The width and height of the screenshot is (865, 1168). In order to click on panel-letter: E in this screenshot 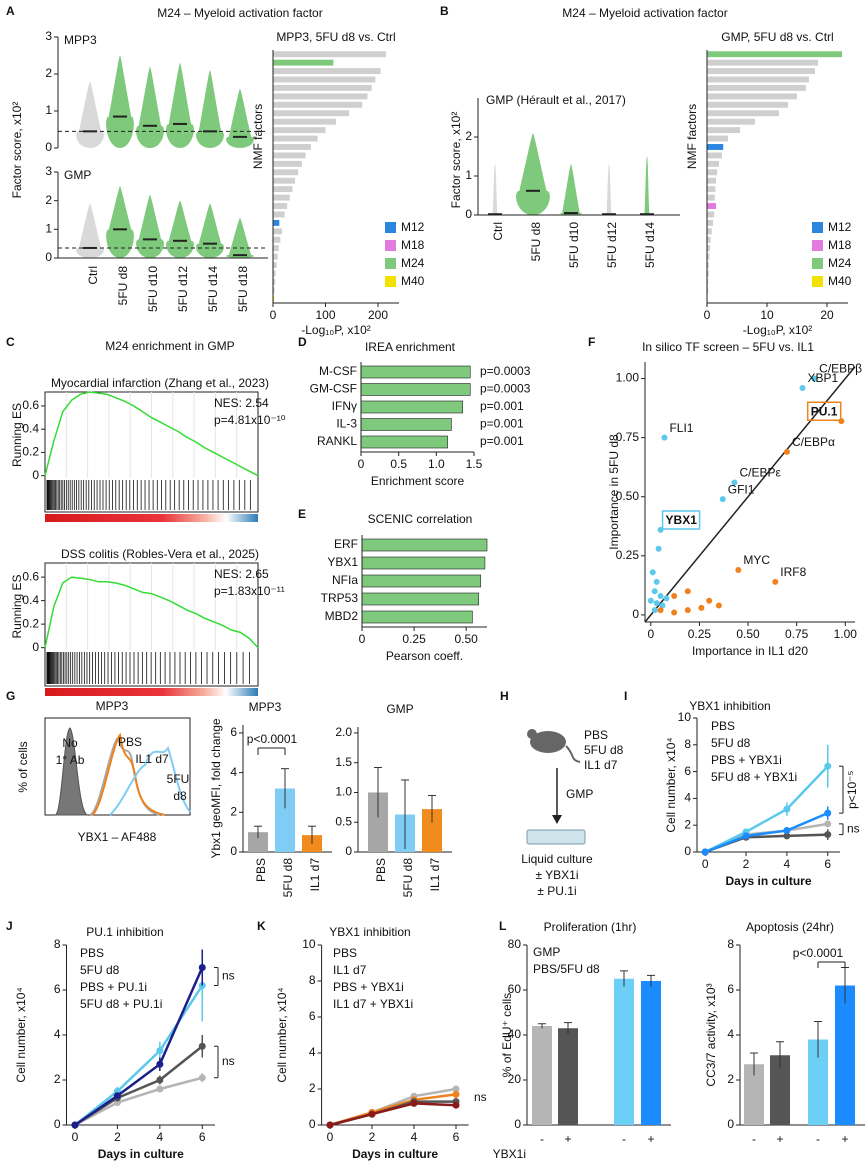, I will do `click(302, 514)`.